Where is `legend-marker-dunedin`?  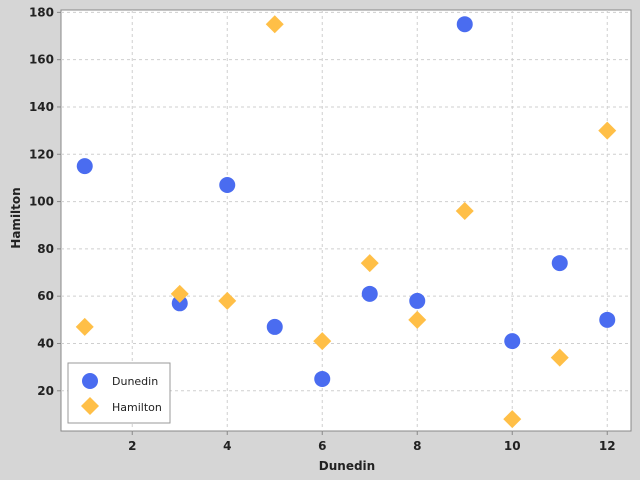 legend-marker-dunedin is located at coordinates (90, 381).